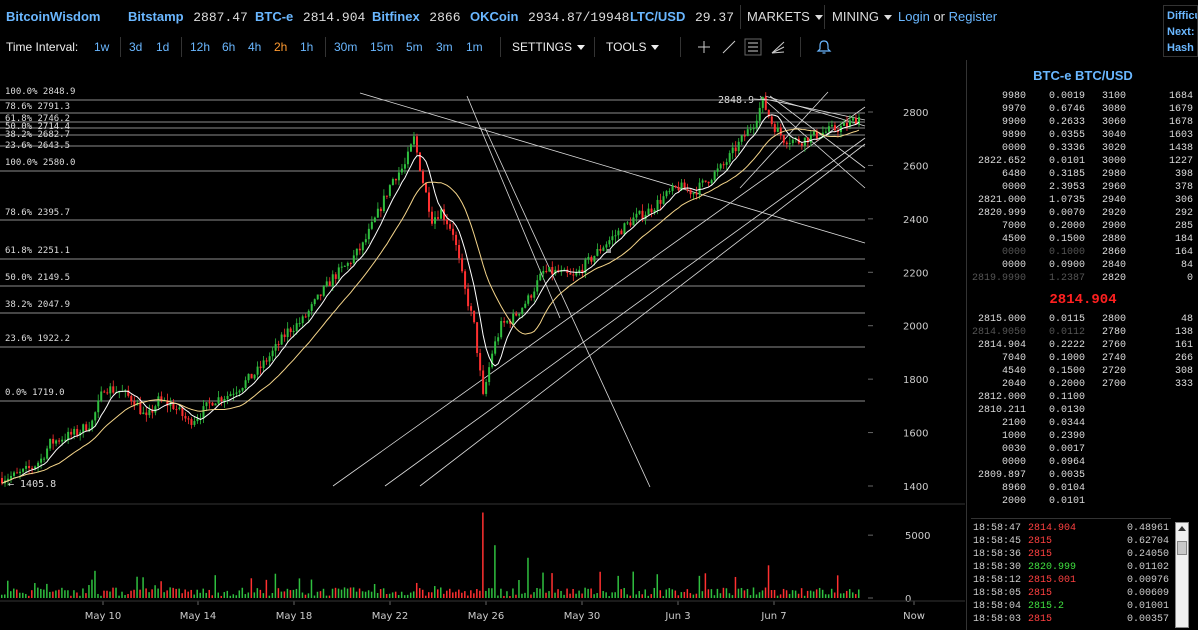 The height and width of the screenshot is (630, 1198). What do you see at coordinates (163, 47) in the screenshot?
I see `interval-1d: 1d` at bounding box center [163, 47].